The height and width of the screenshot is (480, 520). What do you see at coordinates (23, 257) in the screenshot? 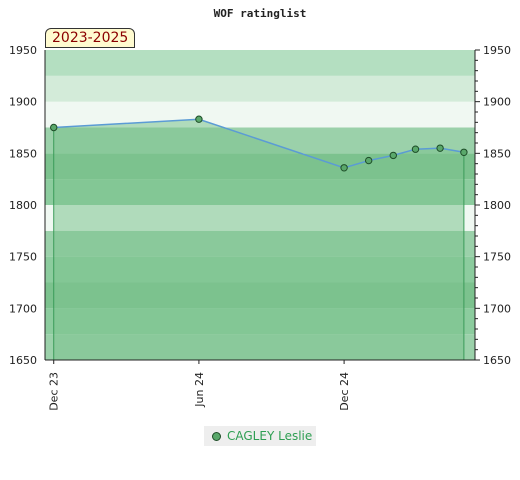
I see `y-tick-label-left: 1750` at bounding box center [23, 257].